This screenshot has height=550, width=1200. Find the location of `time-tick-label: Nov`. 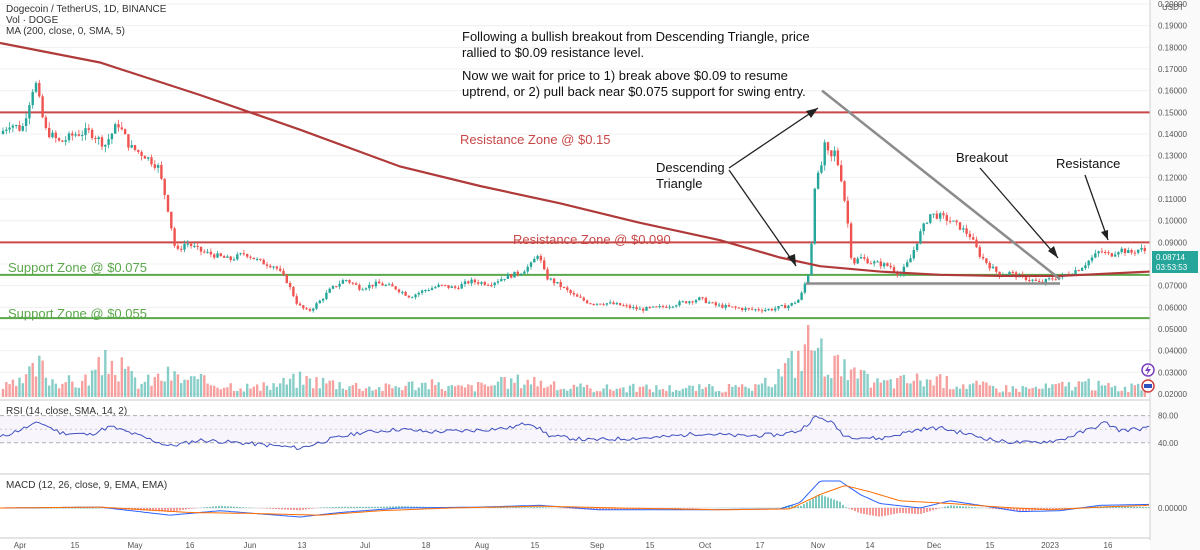

time-tick-label: Nov is located at coordinates (818, 545).